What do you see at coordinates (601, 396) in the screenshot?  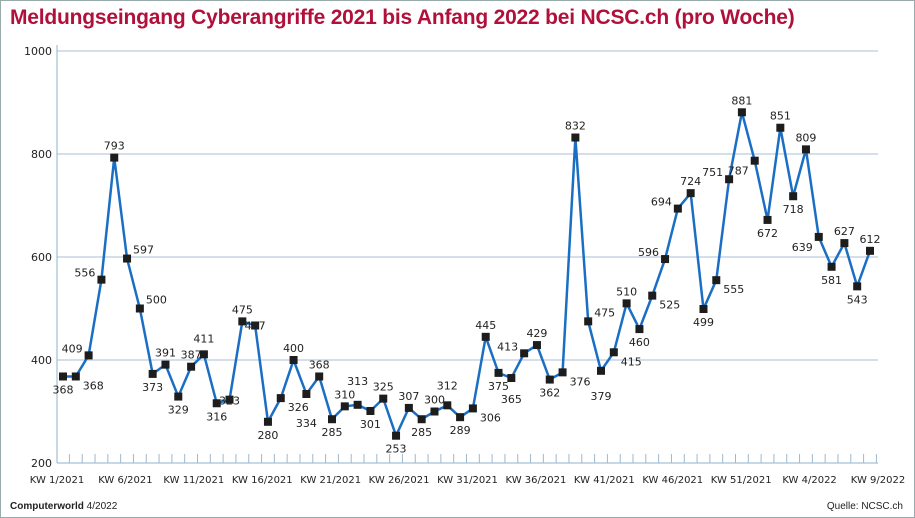 I see `data-label: 379` at bounding box center [601, 396].